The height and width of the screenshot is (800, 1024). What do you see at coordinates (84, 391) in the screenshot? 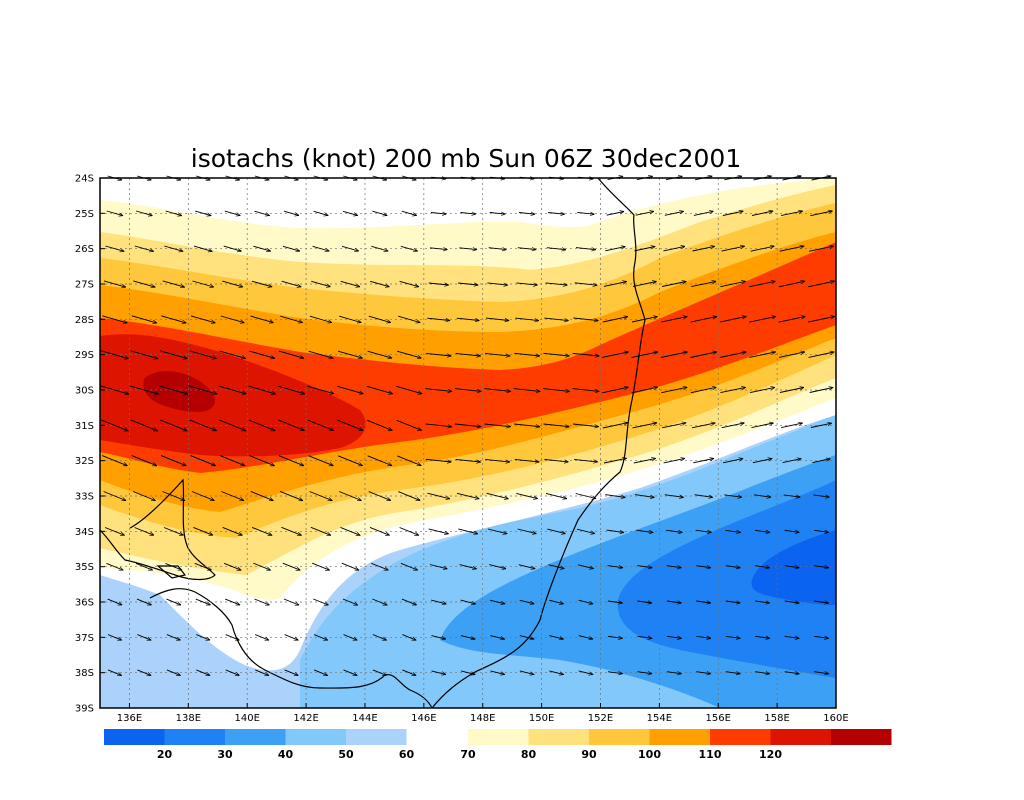
I see `y-tick-label: 30S` at bounding box center [84, 391].